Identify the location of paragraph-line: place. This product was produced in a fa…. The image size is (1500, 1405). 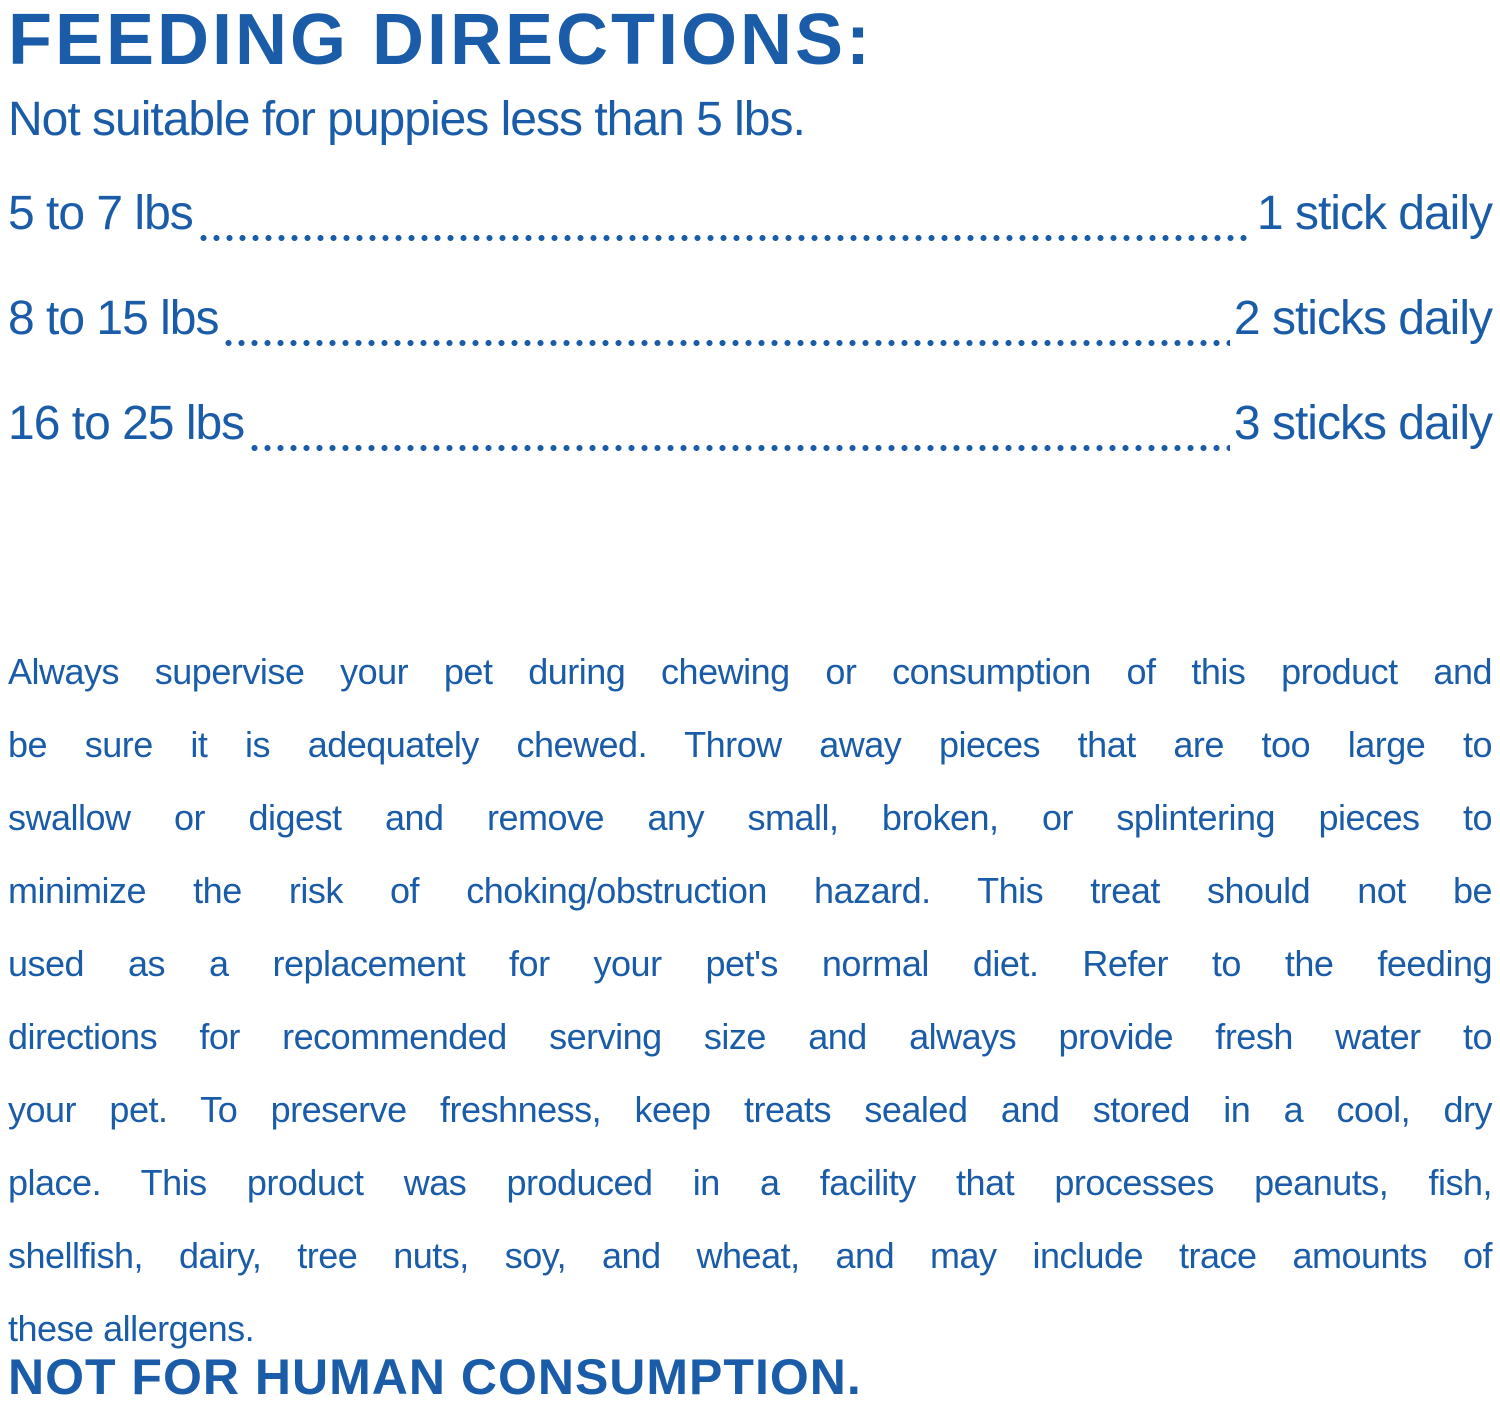
(750, 1182).